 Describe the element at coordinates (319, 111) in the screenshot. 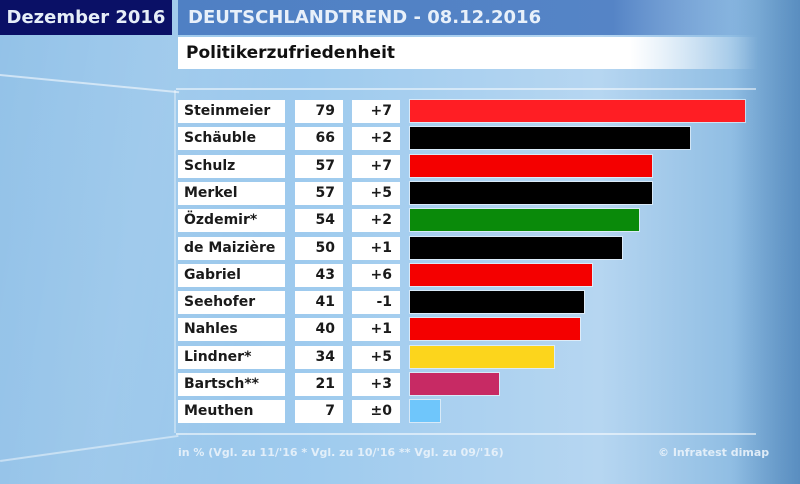

I see `value-label: 79` at that location.